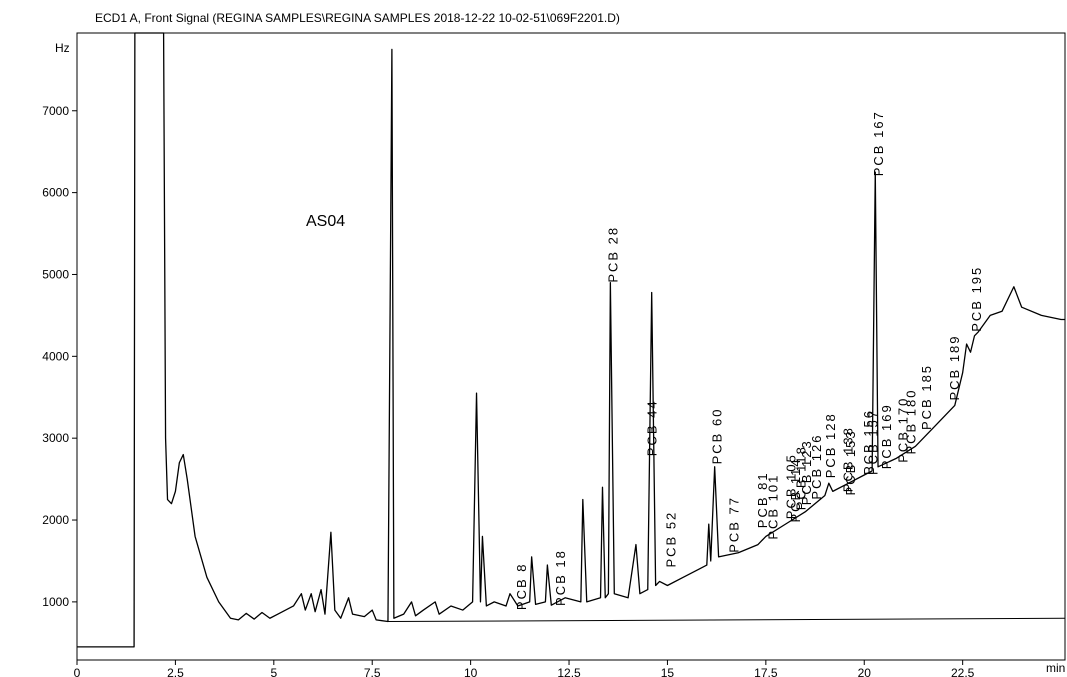 The height and width of the screenshot is (677, 1067). Describe the element at coordinates (521, 586) in the screenshot. I see `peak-label: PCB 8` at that location.